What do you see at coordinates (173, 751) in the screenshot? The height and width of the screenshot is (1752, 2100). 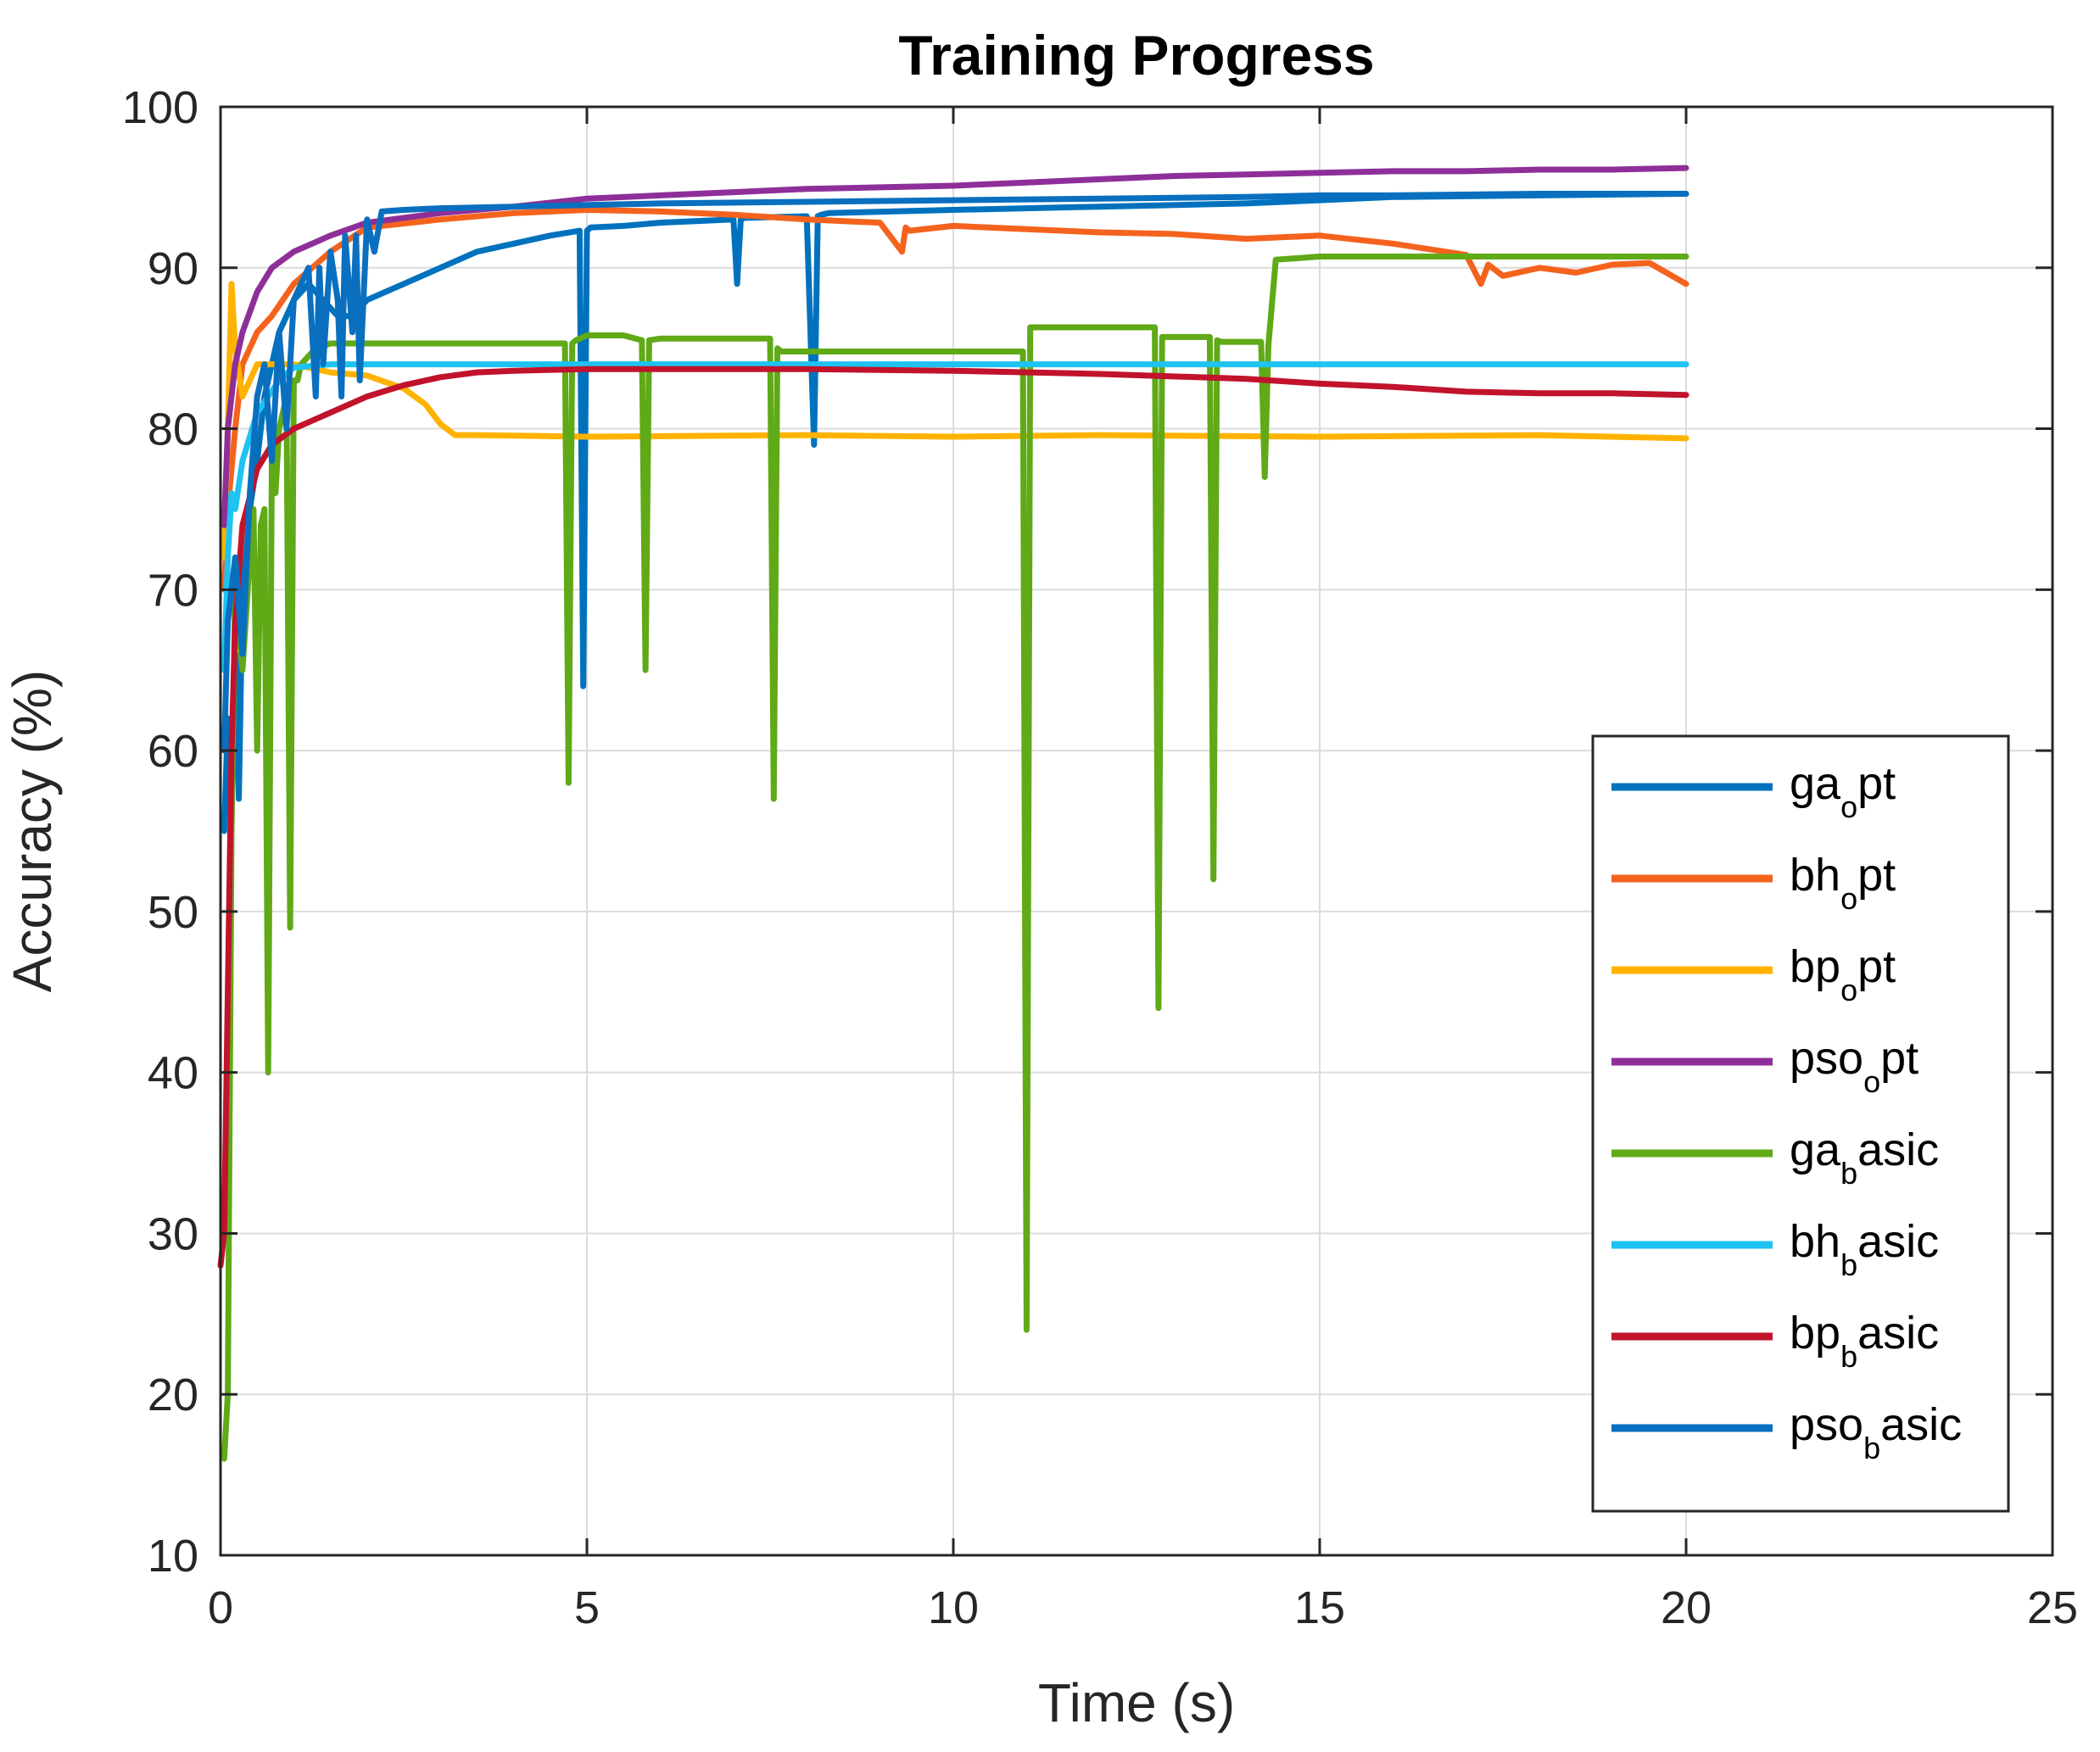 I see `y-tick-label: 60` at bounding box center [173, 751].